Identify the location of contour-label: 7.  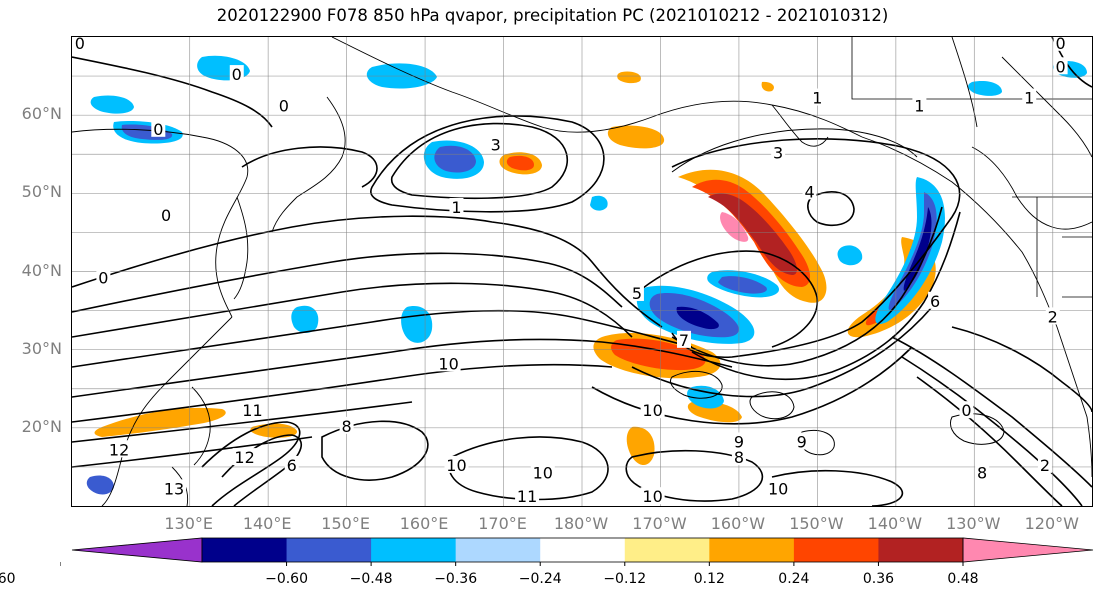
(684, 340).